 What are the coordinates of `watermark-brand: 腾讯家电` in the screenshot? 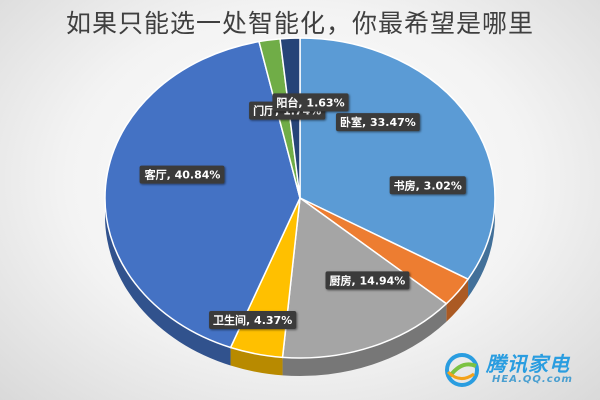 It's located at (528, 364).